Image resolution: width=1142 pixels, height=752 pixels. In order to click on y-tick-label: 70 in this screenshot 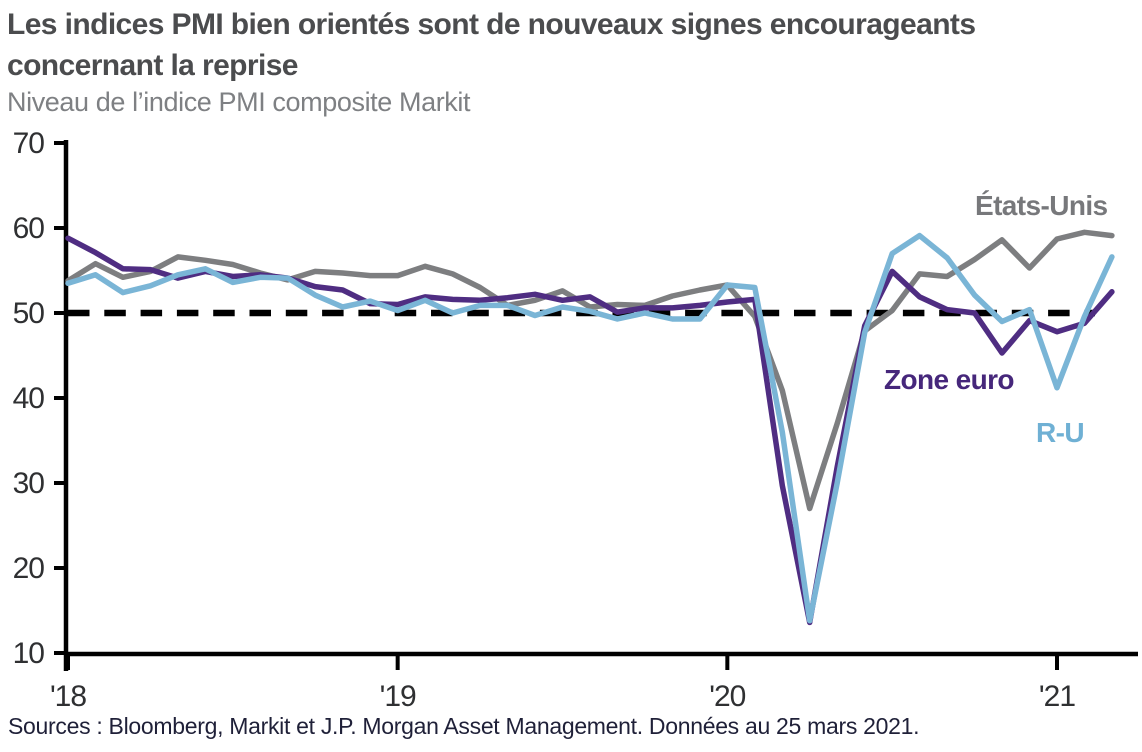, I will do `click(29, 143)`.